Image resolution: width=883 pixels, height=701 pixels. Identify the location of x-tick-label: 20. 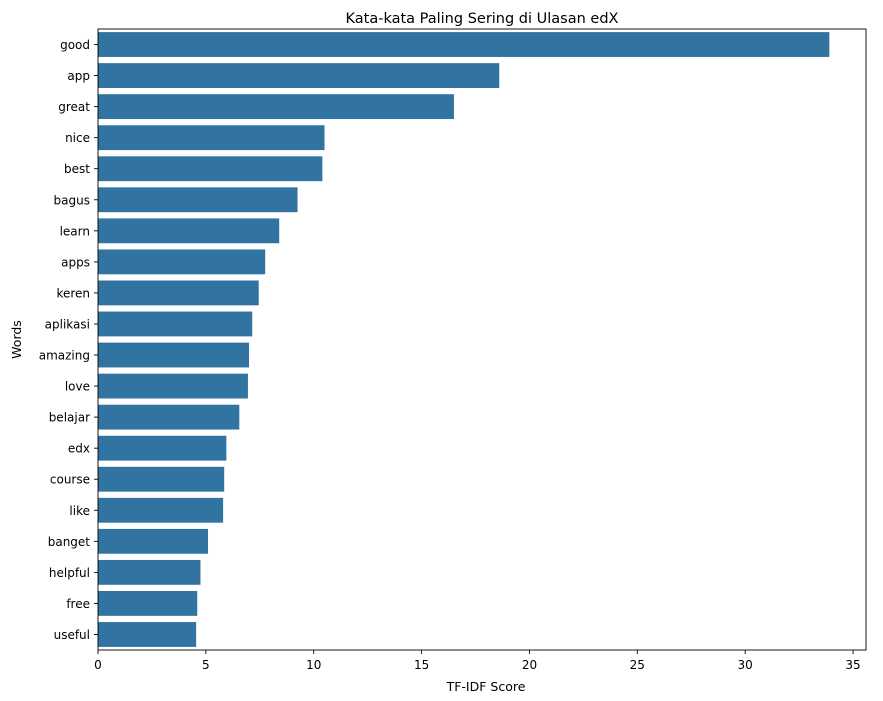
(529, 665).